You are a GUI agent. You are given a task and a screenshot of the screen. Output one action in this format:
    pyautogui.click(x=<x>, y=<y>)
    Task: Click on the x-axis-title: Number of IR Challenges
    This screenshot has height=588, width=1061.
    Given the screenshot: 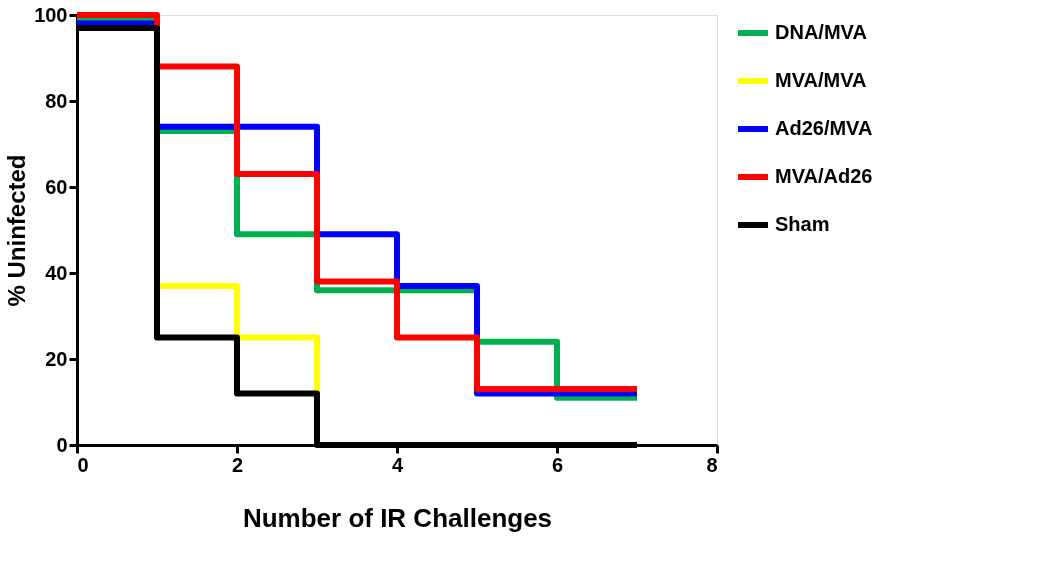 What is the action you would take?
    pyautogui.click(x=397, y=517)
    